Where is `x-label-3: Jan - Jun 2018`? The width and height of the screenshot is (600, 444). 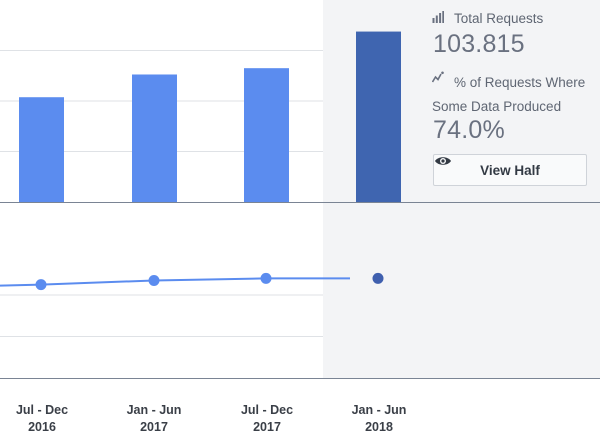
x-label-3: Jan - Jun 2018 is located at coordinates (379, 419).